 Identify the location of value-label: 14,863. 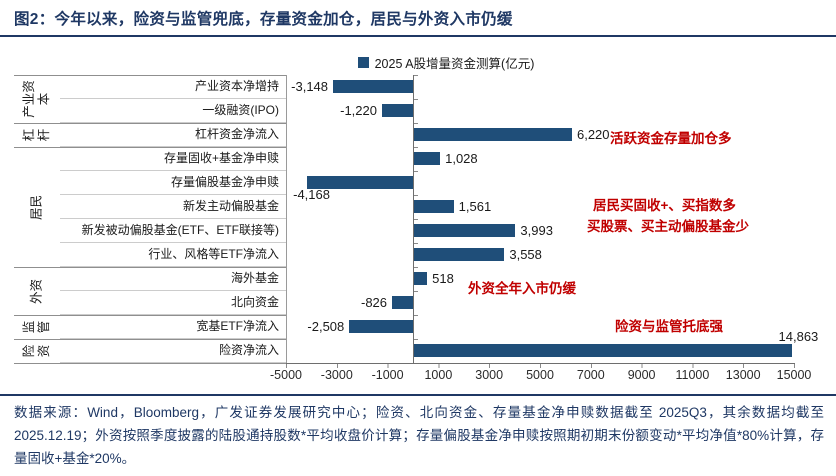
(798, 336).